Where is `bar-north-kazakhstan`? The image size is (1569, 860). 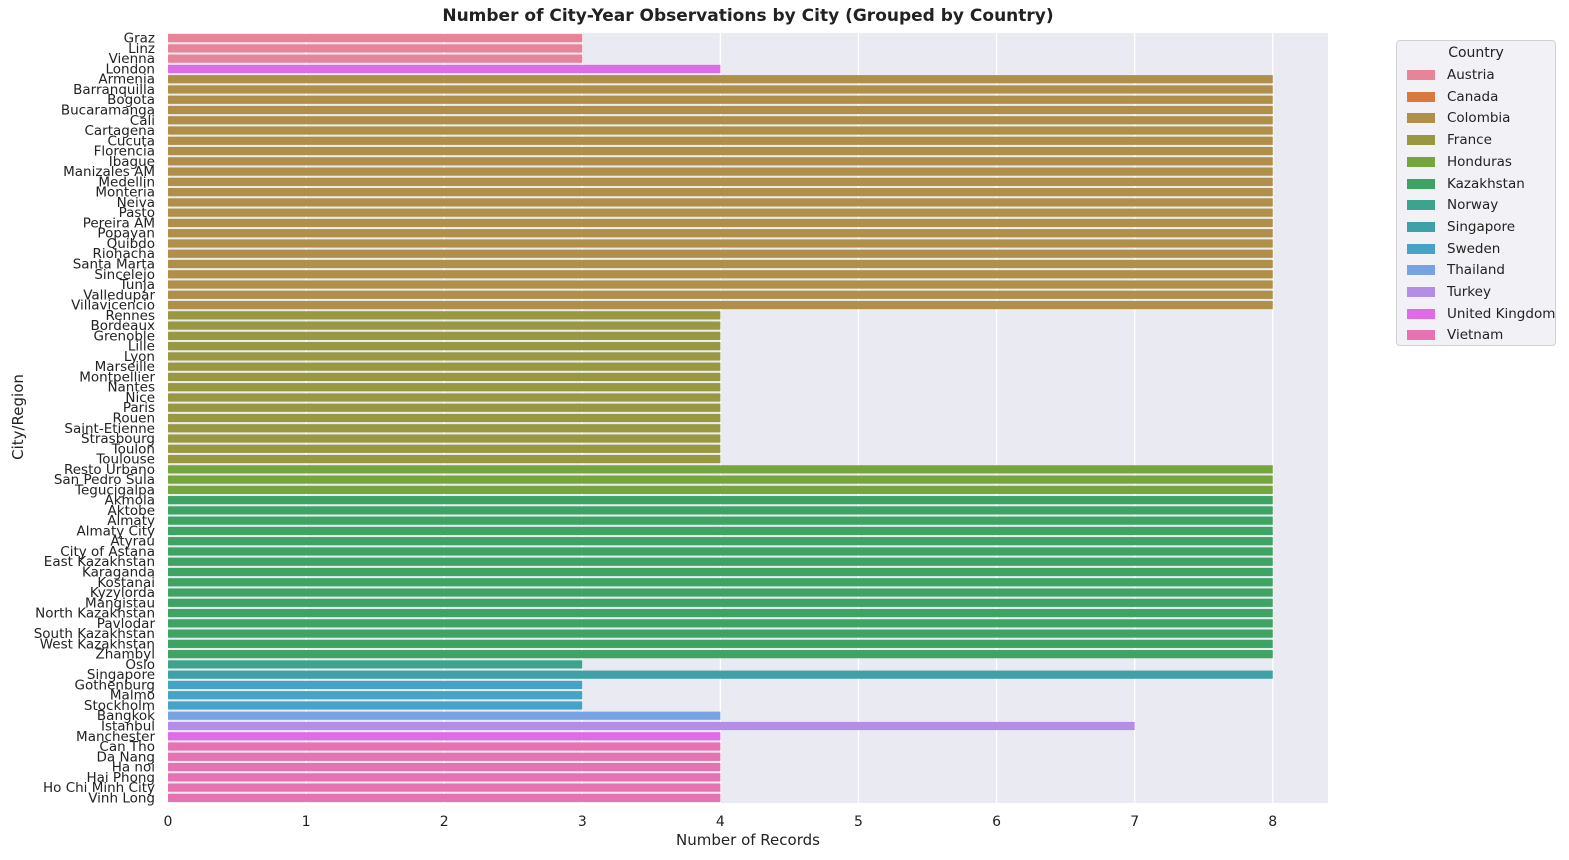 bar-north-kazakhstan is located at coordinates (720, 613).